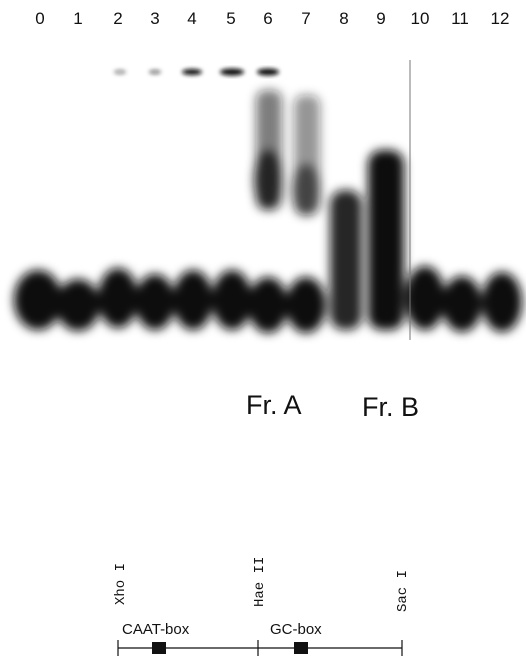 The image size is (526, 659). I want to click on lane-label: 10, so click(420, 18).